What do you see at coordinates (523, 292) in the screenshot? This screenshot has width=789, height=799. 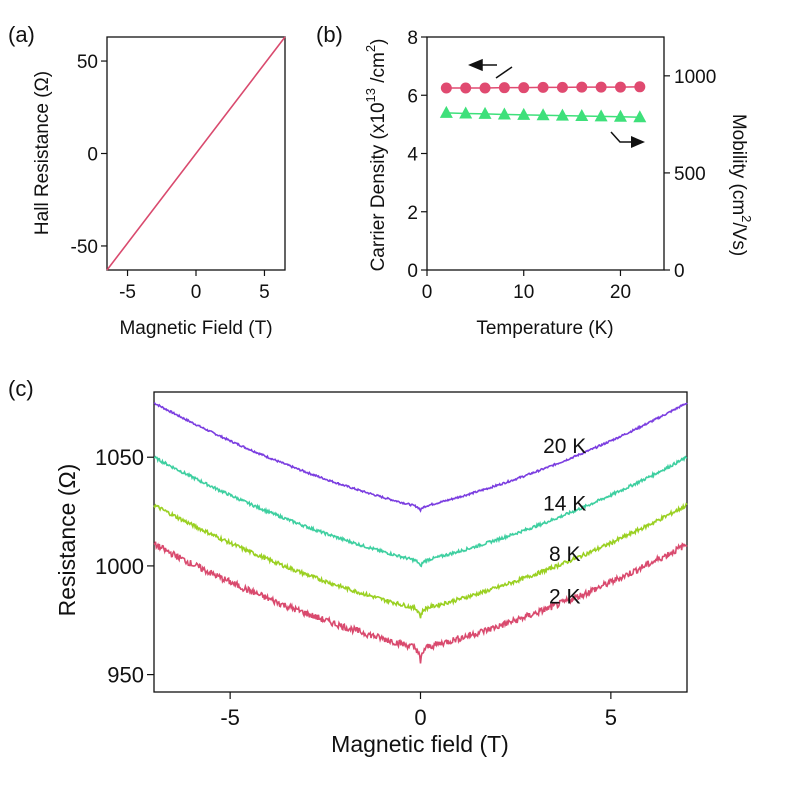 I see `panel-b-xtick-label: 10` at bounding box center [523, 292].